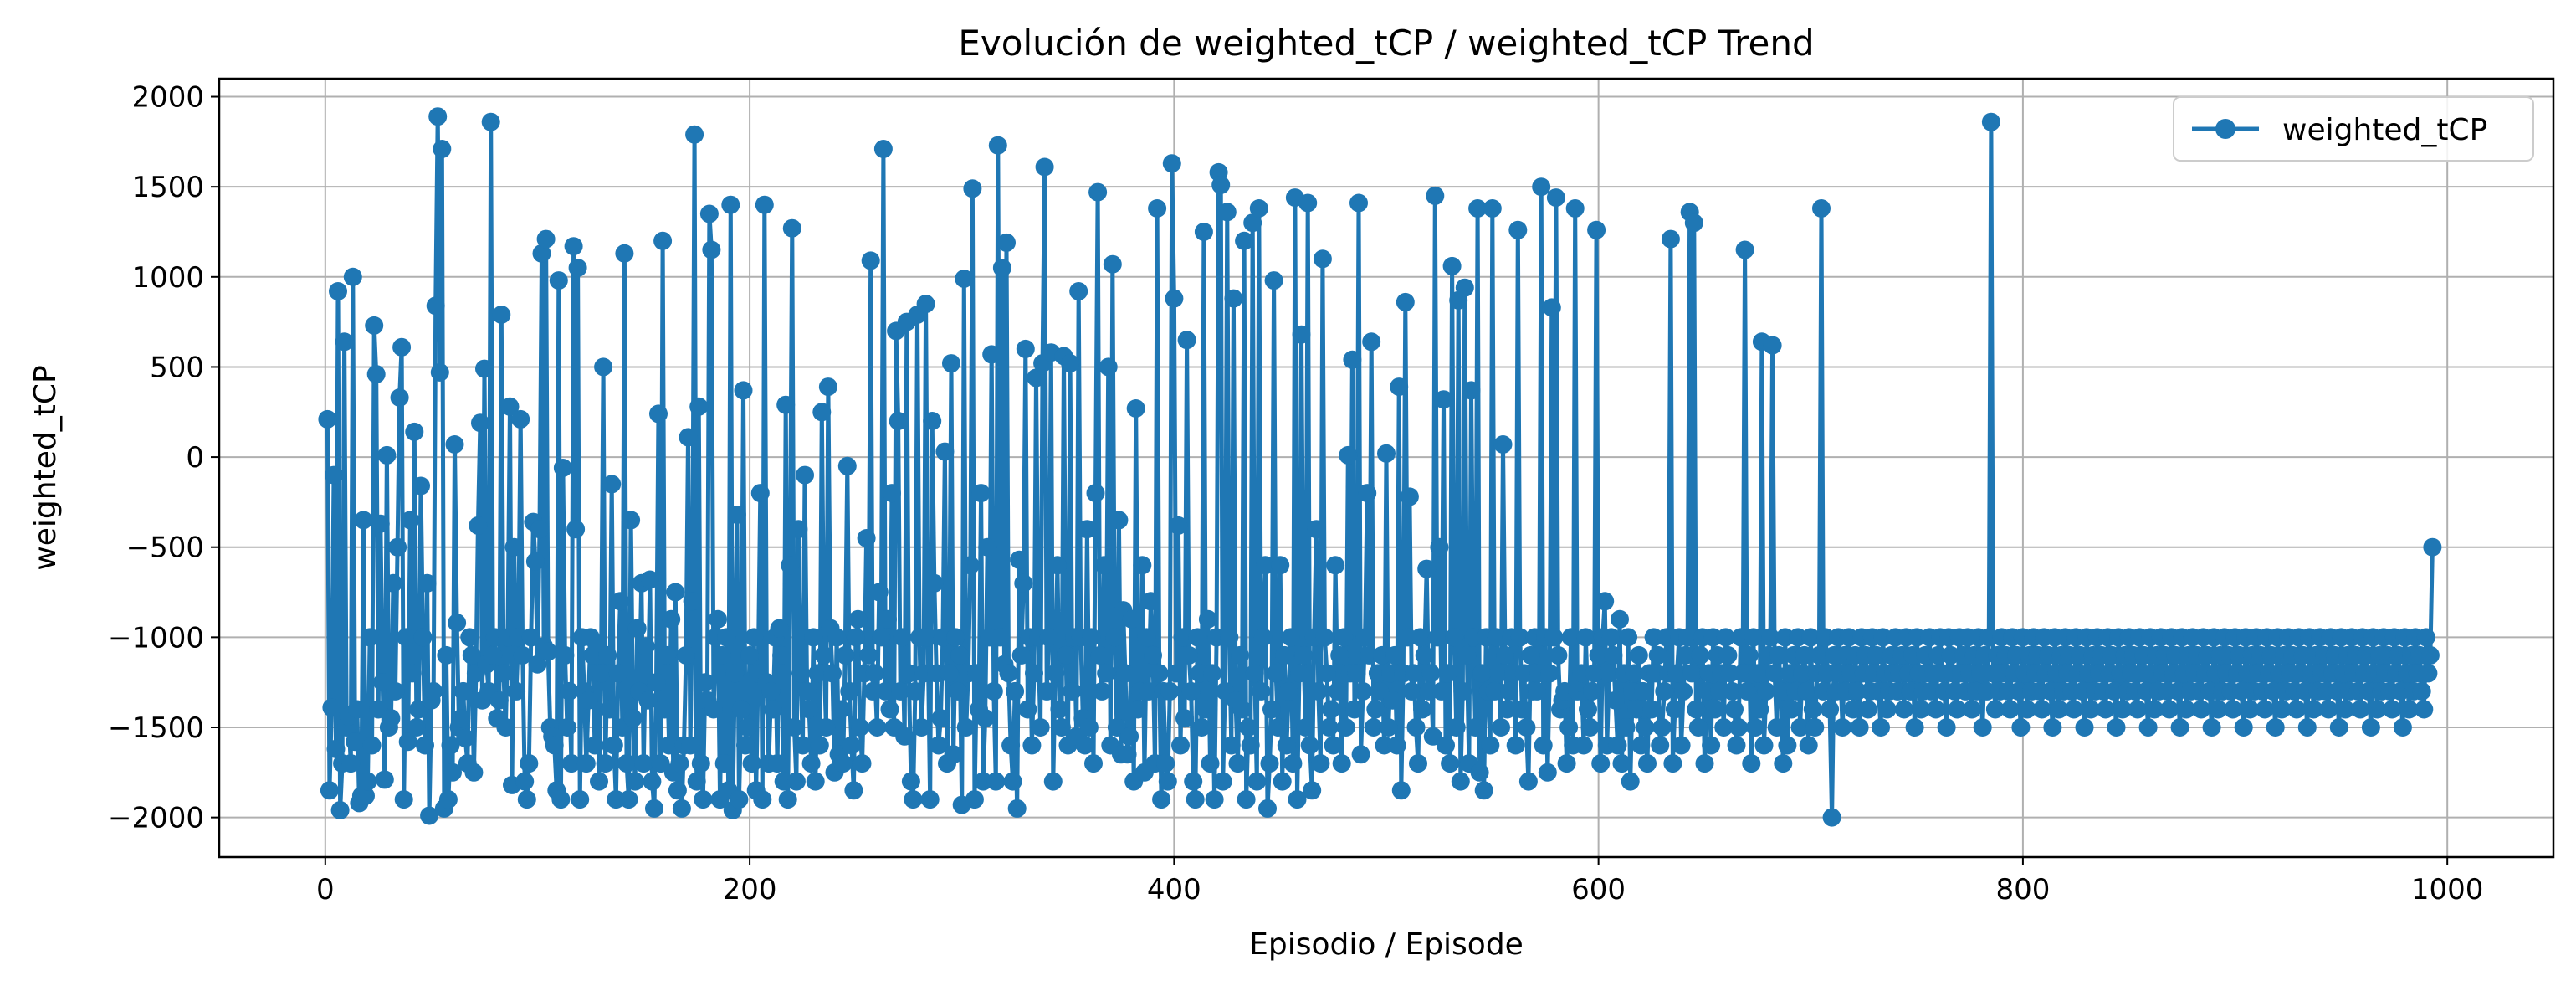 Image resolution: width=2576 pixels, height=986 pixels. I want to click on y-tick-label: −2000, so click(156, 818).